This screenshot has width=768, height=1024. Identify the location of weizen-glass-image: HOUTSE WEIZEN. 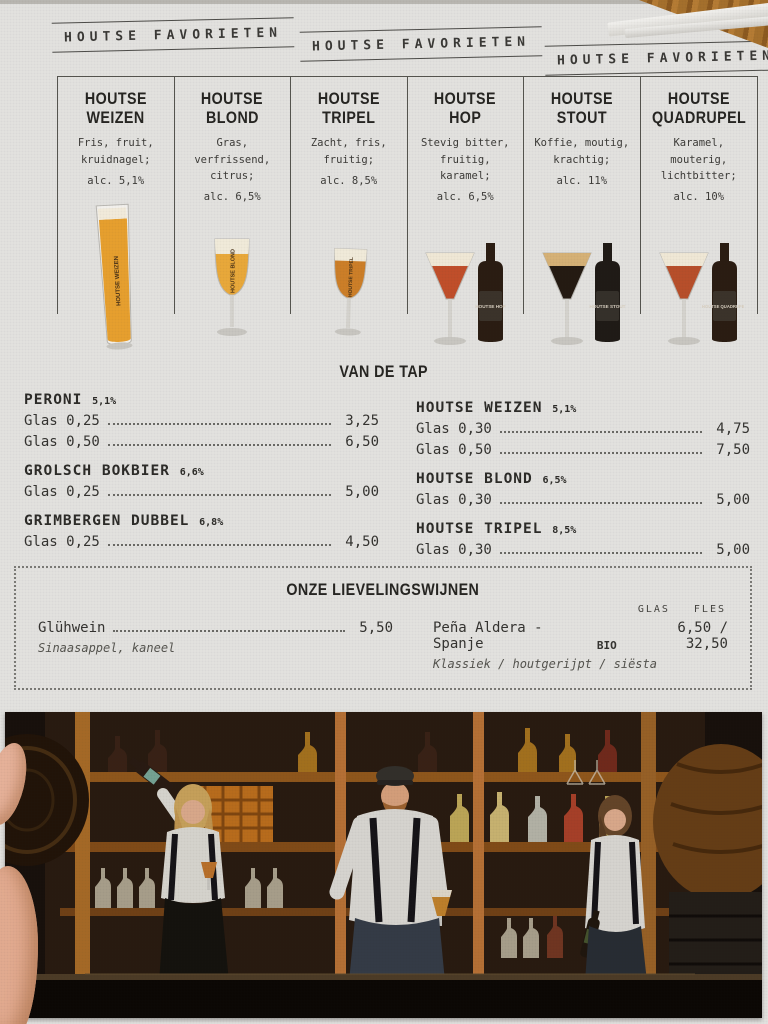
(116, 278).